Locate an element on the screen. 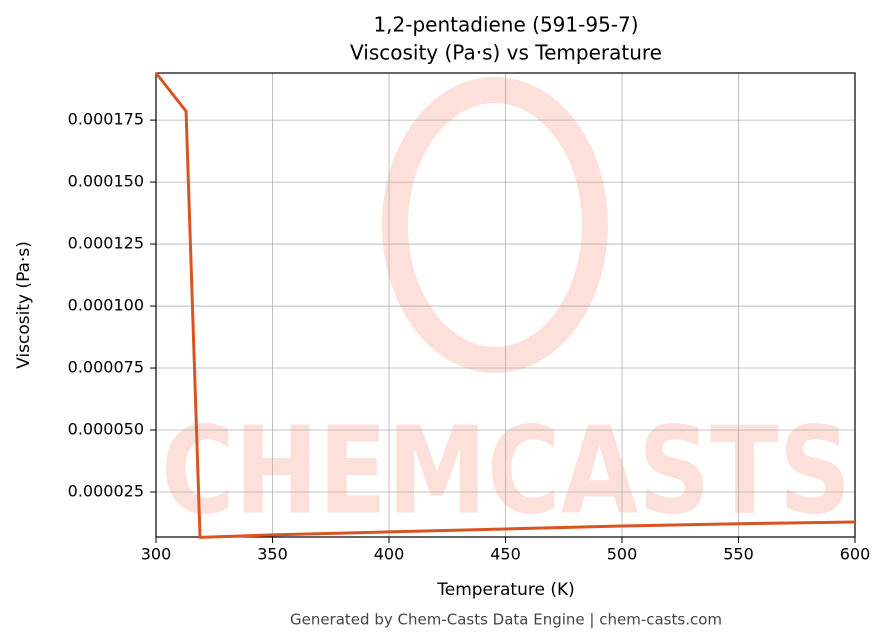 The height and width of the screenshot is (644, 889). chart-title: 1,2-pentadiene (591-95-7) is located at coordinates (505, 25).